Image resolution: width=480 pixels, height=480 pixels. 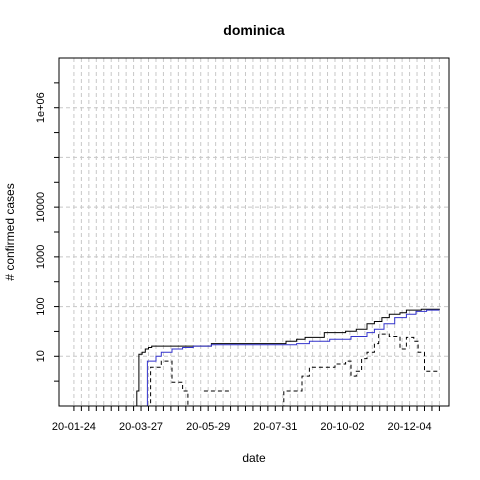 What do you see at coordinates (41, 306) in the screenshot?
I see `y-tick-label: 100` at bounding box center [41, 306].